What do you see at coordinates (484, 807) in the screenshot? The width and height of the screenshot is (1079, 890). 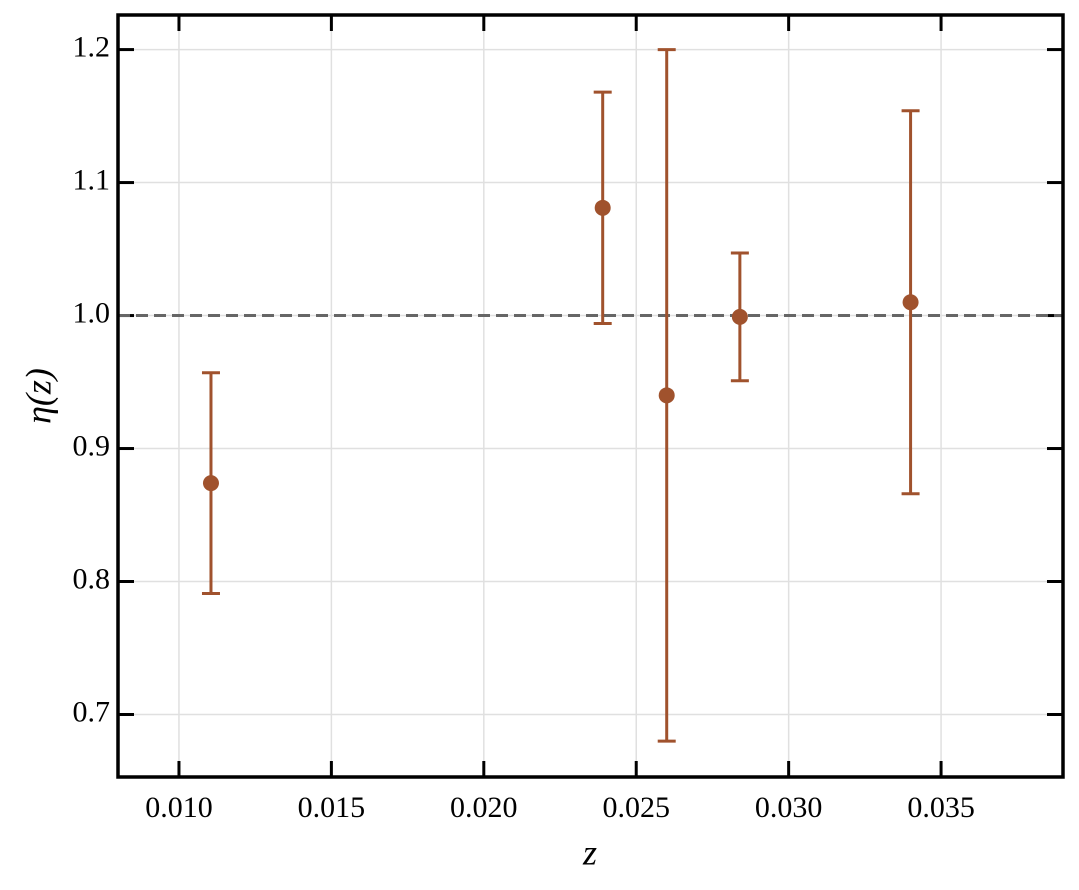 I see `x-tick-label: 0.020` at bounding box center [484, 807].